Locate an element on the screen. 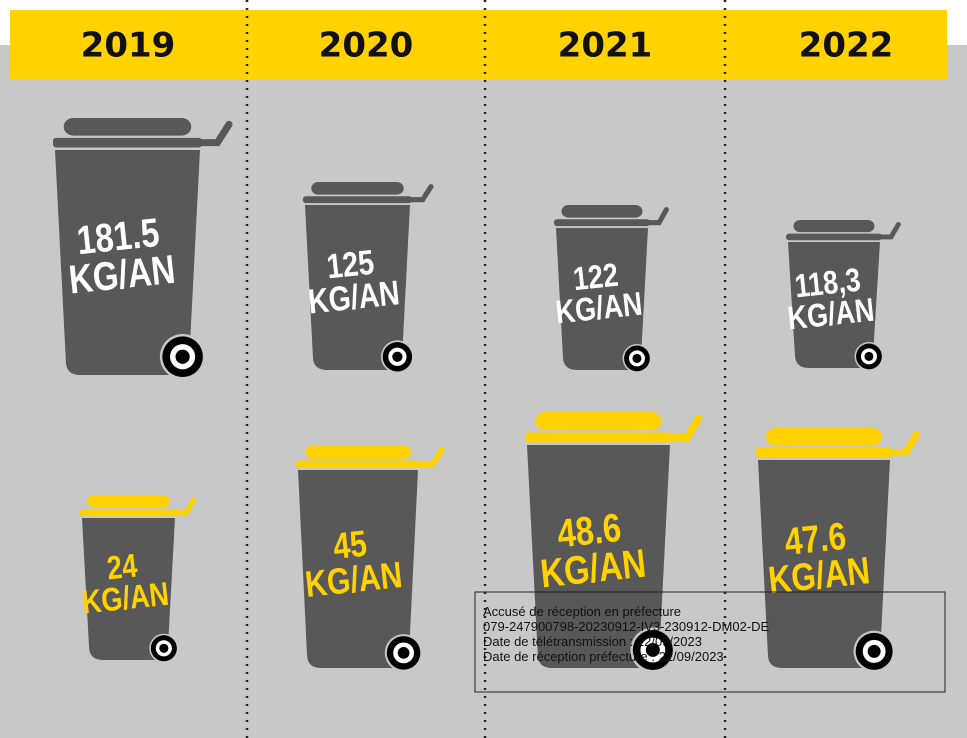 Image resolution: width=967 pixels, height=738 pixels. bin-value: 47.6 is located at coordinates (816, 539).